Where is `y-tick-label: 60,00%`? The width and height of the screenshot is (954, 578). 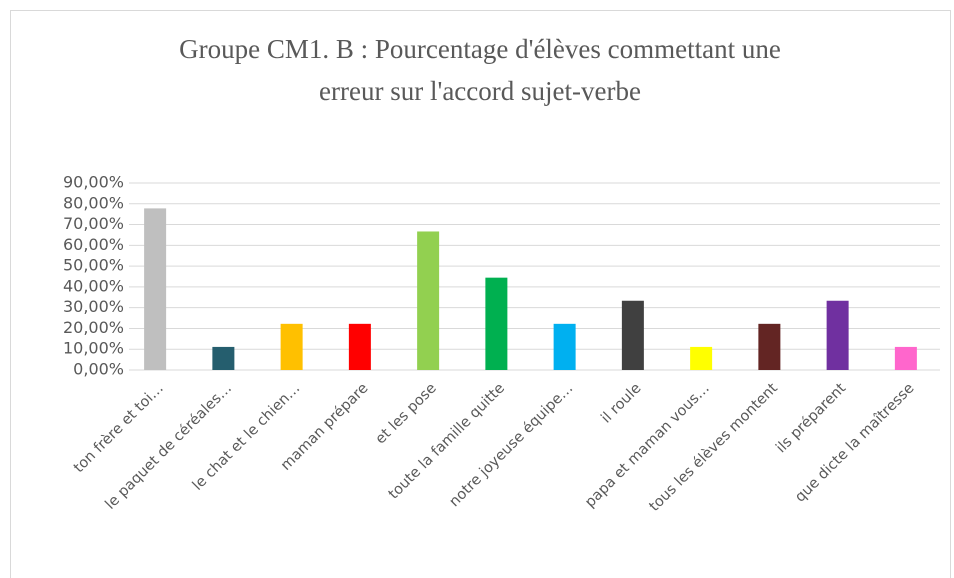 y-tick-label: 60,00% is located at coordinates (93, 244).